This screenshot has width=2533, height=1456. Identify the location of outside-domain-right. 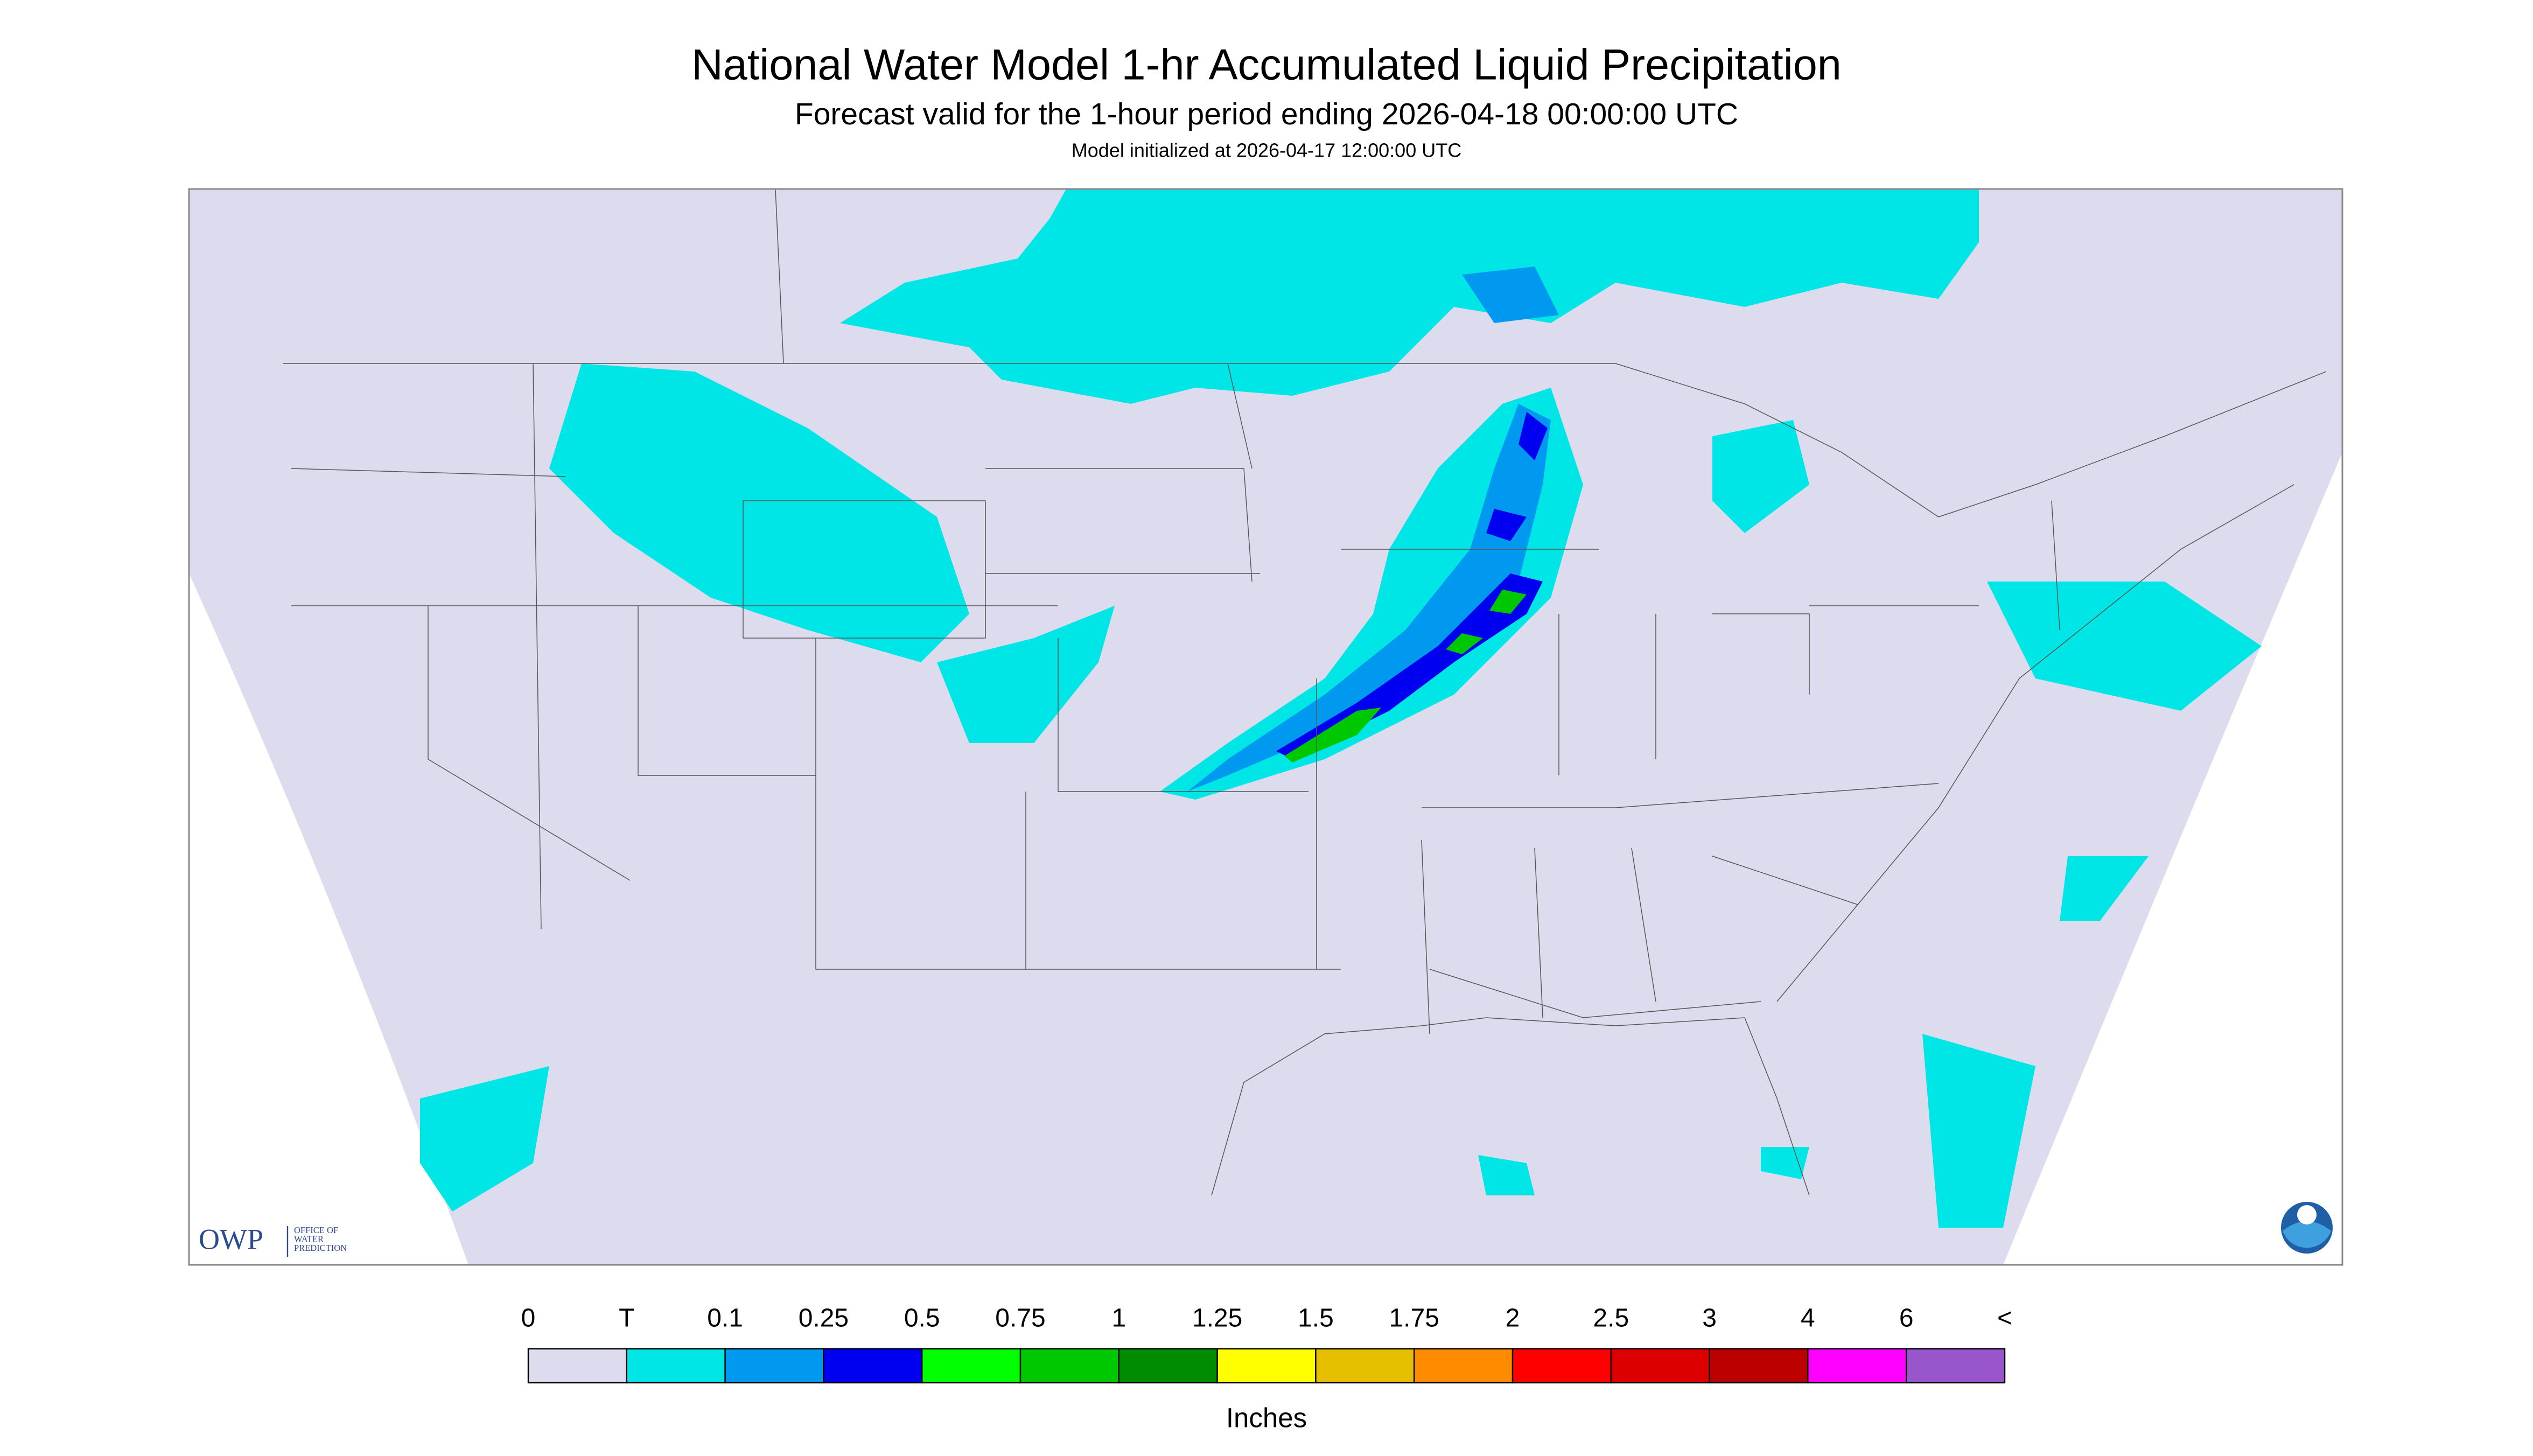
(2172, 858).